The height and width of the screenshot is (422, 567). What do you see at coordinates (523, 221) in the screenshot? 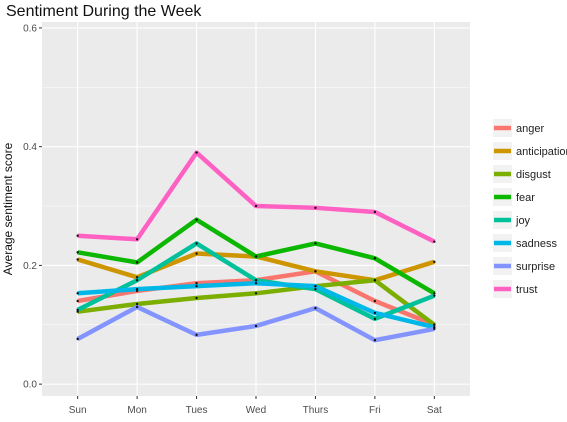
I see `legend-label-joy: joy` at bounding box center [523, 221].